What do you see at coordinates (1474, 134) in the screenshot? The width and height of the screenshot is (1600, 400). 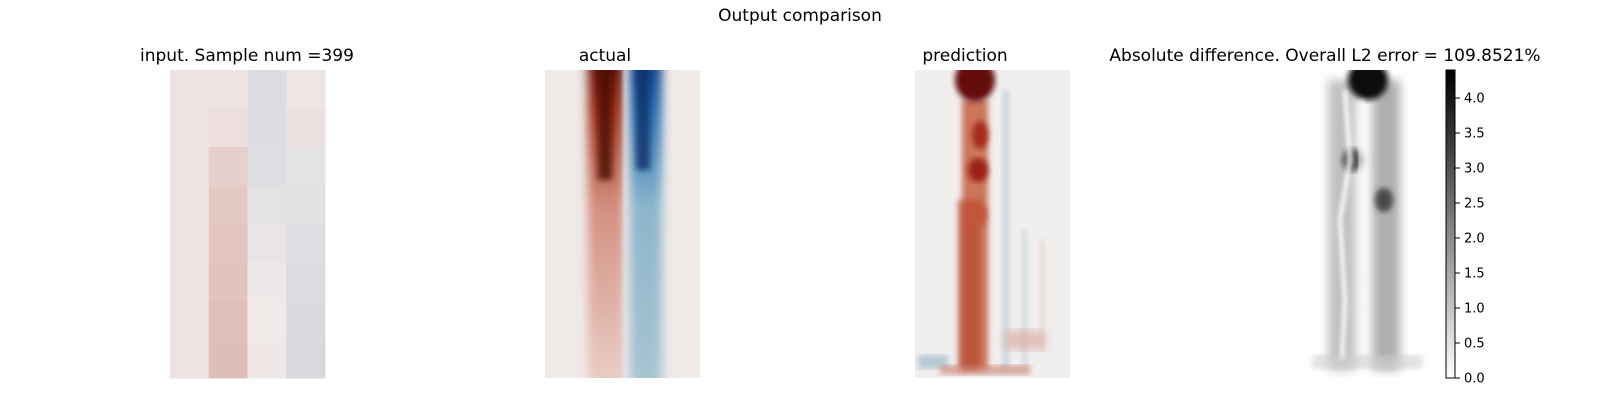 I see `colorbar-tick-label: 3.5` at bounding box center [1474, 134].